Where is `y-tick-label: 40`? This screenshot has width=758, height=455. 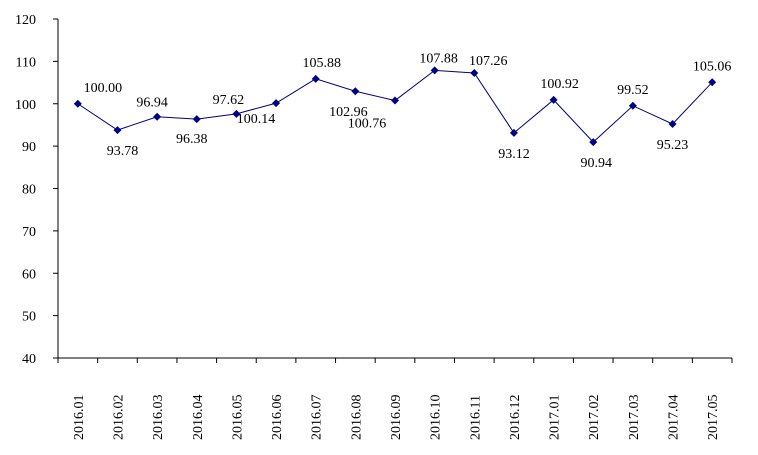 y-tick-label: 40 is located at coordinates (29, 359).